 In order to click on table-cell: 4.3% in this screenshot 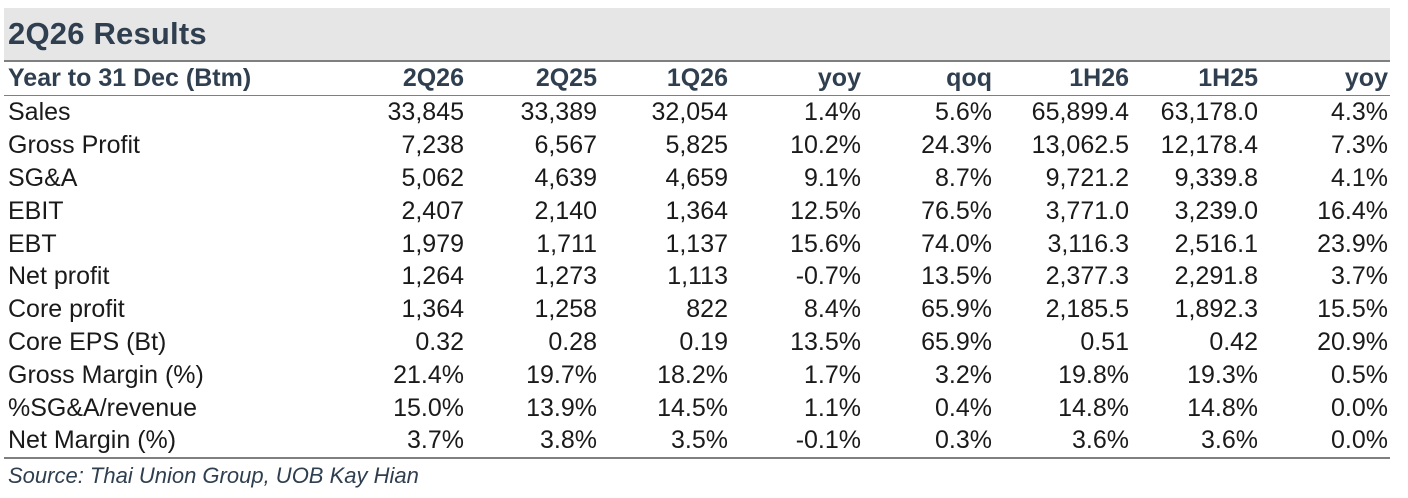, I will do `click(1359, 112)`.